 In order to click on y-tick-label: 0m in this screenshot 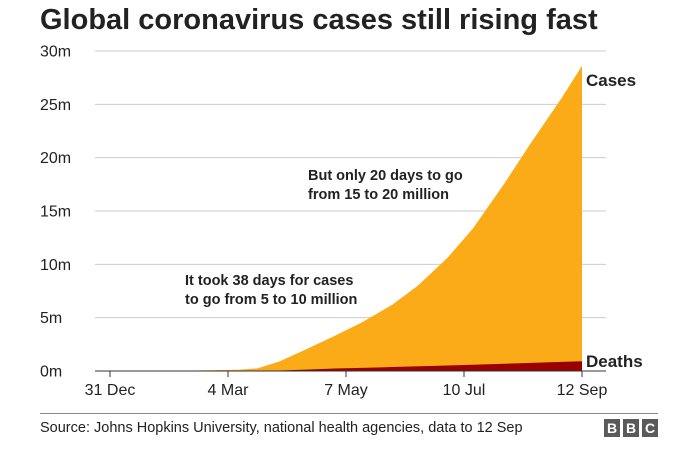, I will do `click(51, 372)`.